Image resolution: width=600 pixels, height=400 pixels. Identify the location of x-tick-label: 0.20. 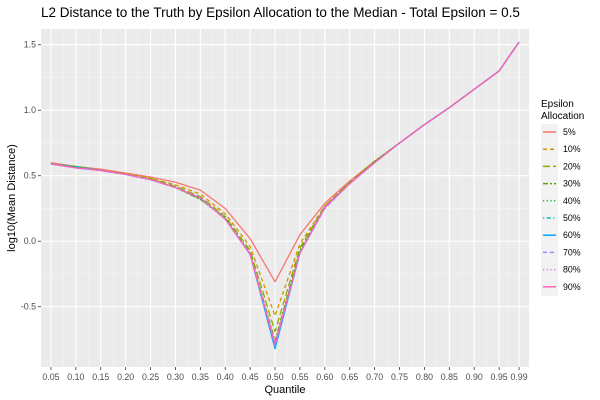
(125, 377).